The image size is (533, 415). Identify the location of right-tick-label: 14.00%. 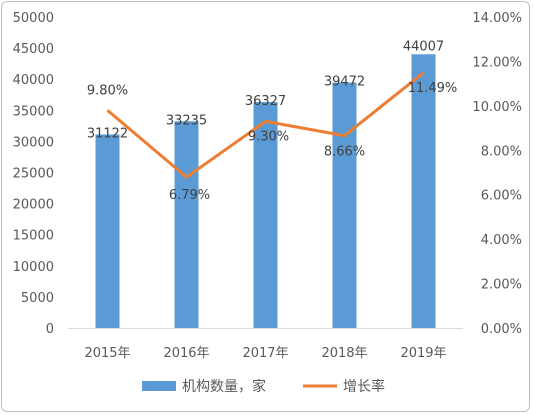
(497, 18).